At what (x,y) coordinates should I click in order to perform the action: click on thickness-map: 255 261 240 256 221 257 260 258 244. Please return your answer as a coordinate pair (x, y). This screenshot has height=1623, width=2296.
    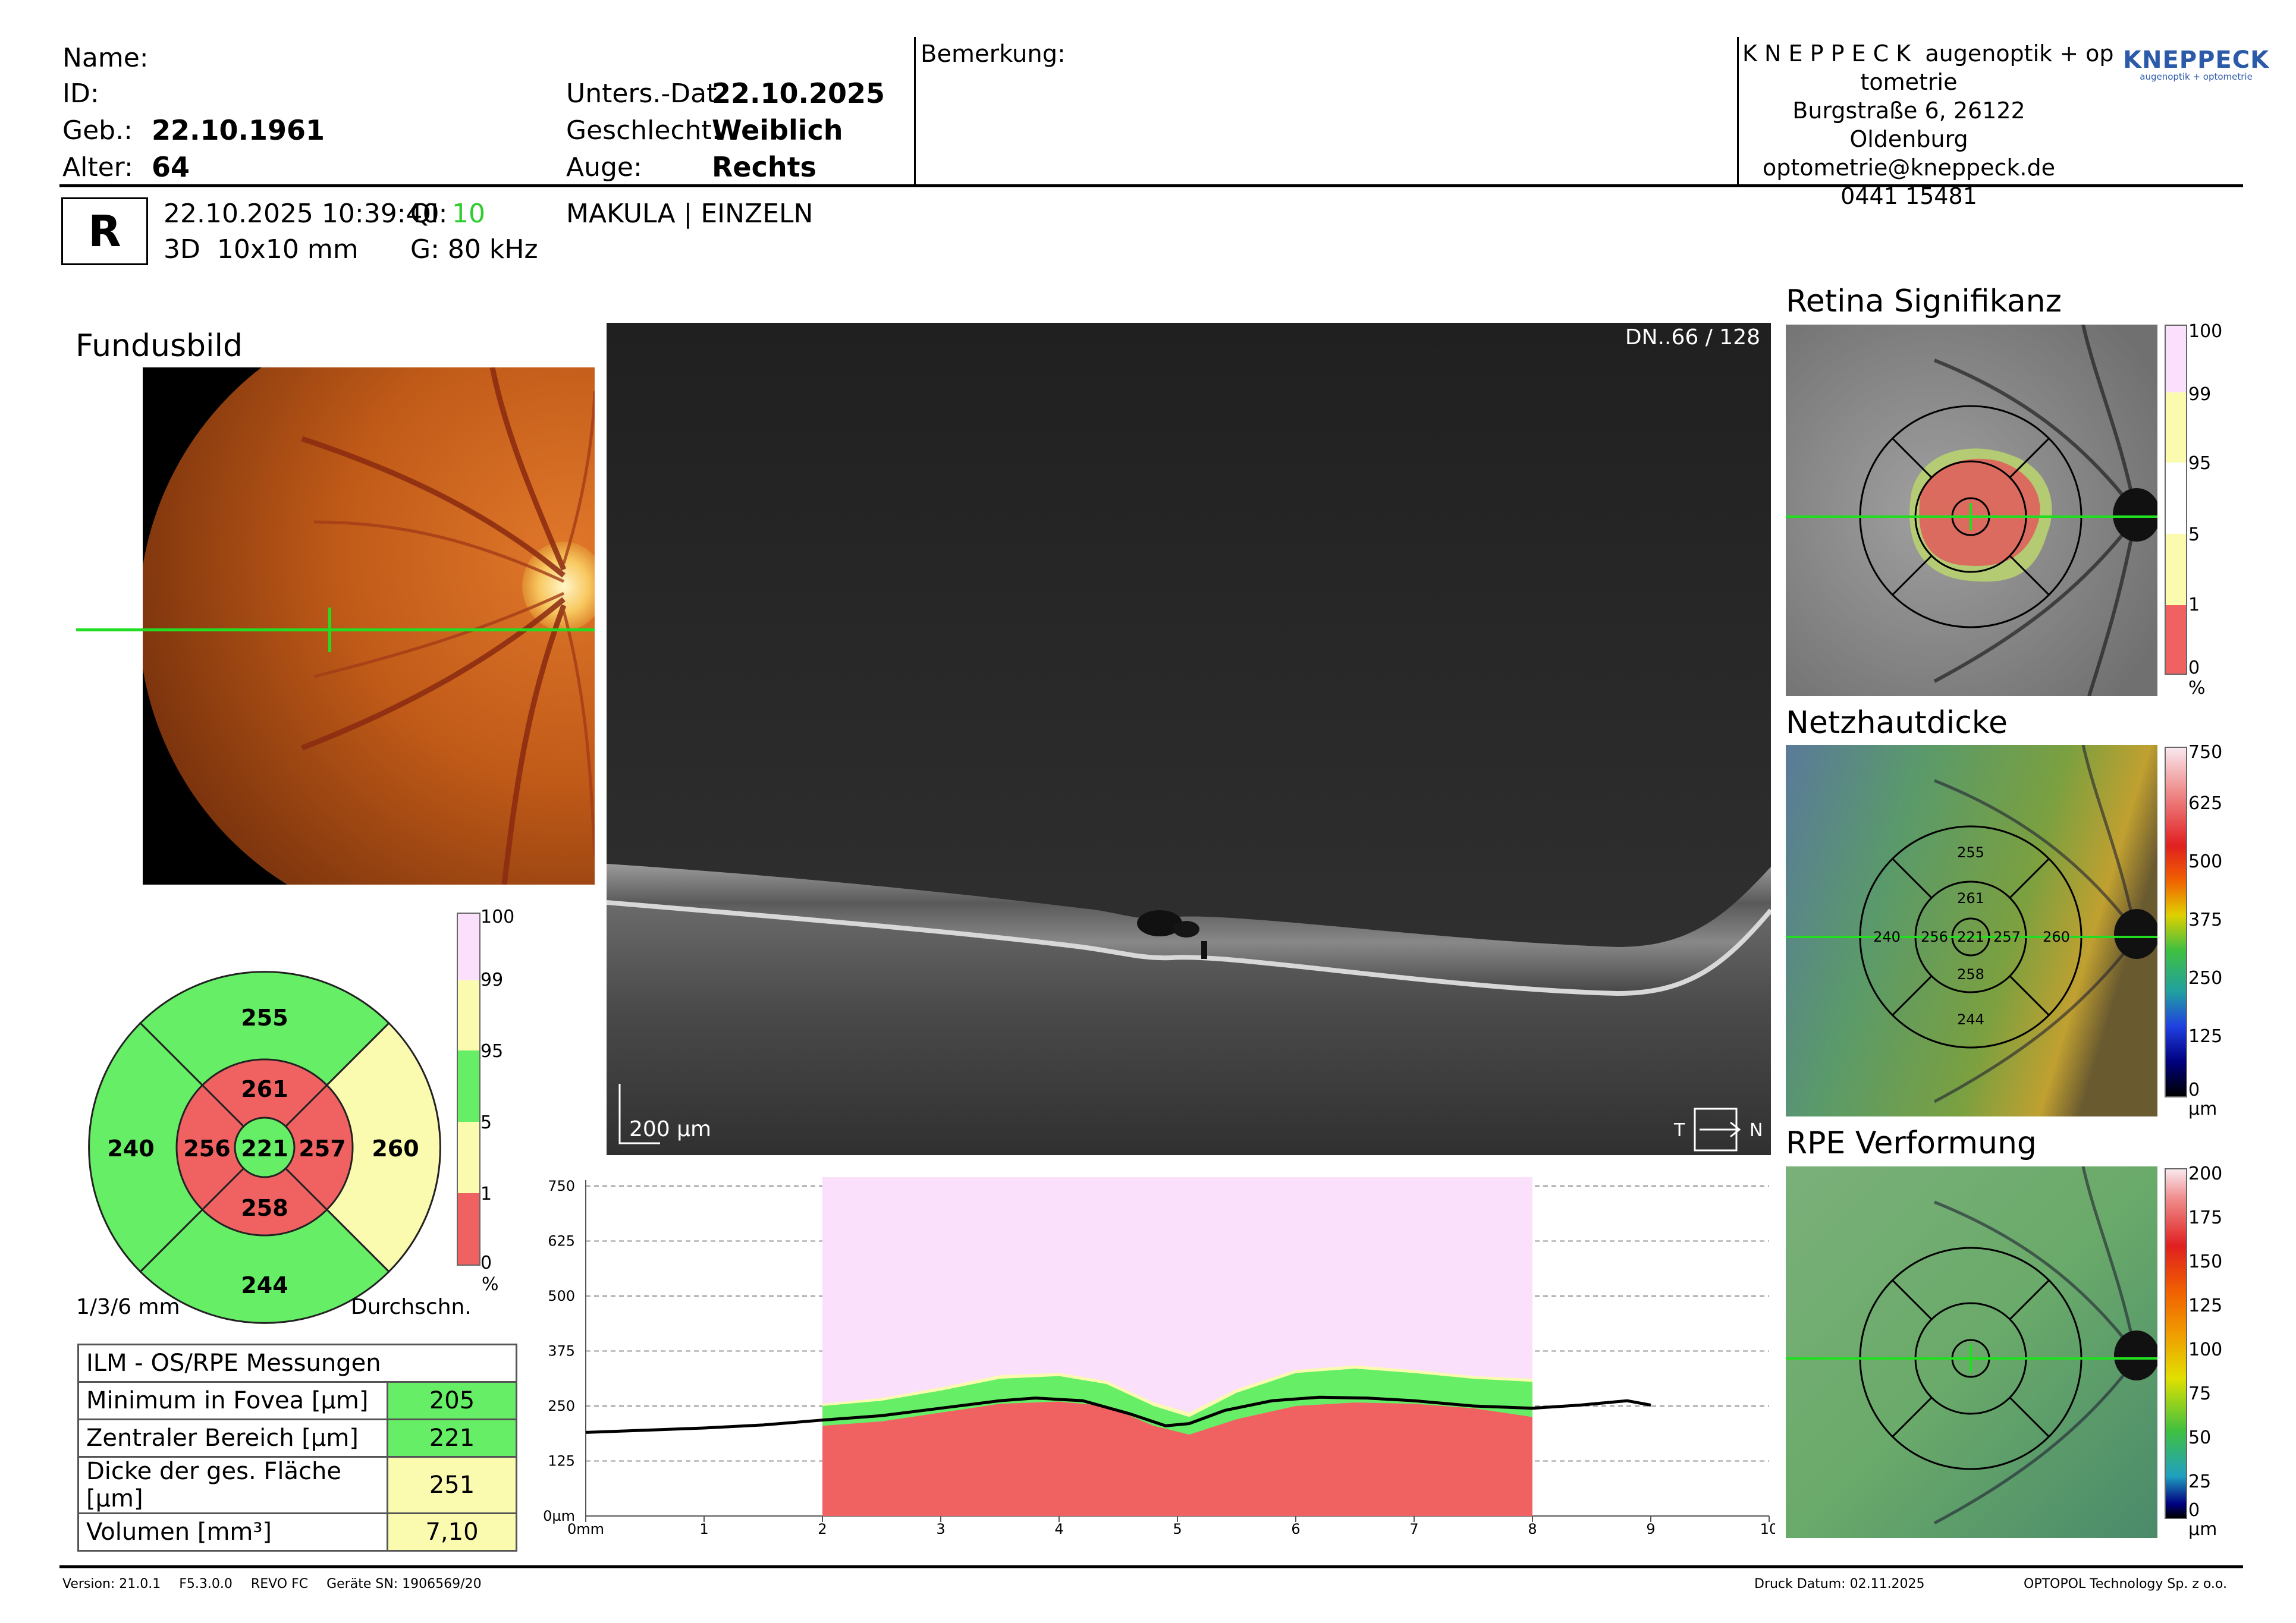
    Looking at the image, I should click on (1971, 930).